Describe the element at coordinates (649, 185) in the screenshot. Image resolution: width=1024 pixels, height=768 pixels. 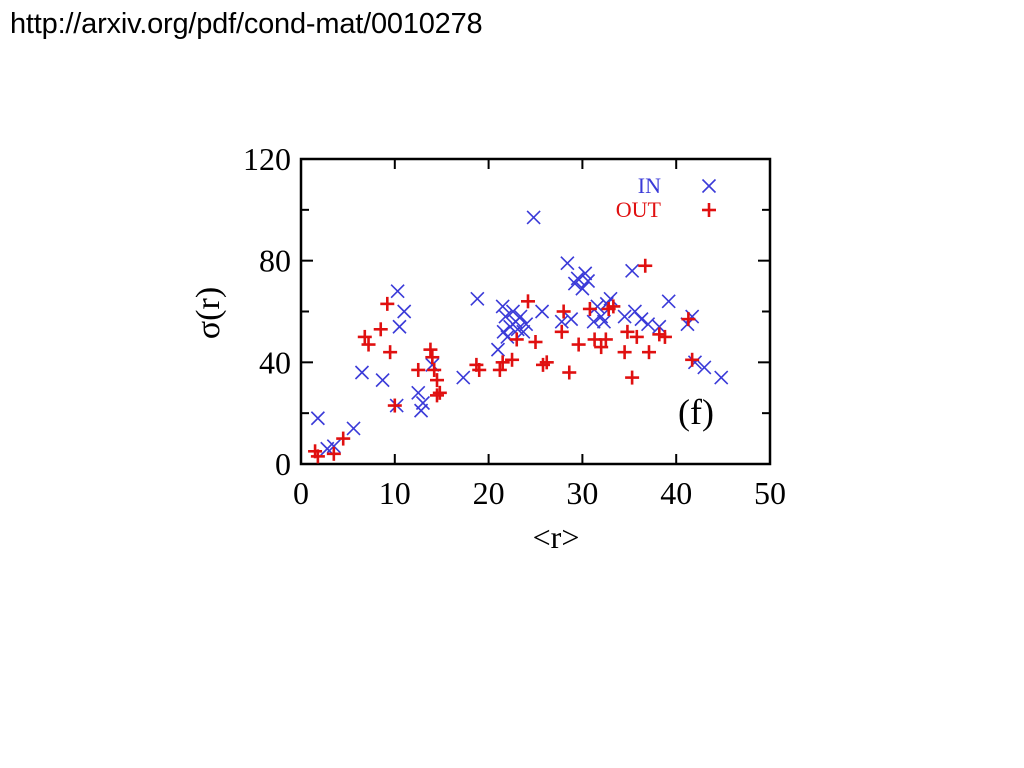
I see `legend-label-in: IN` at that location.